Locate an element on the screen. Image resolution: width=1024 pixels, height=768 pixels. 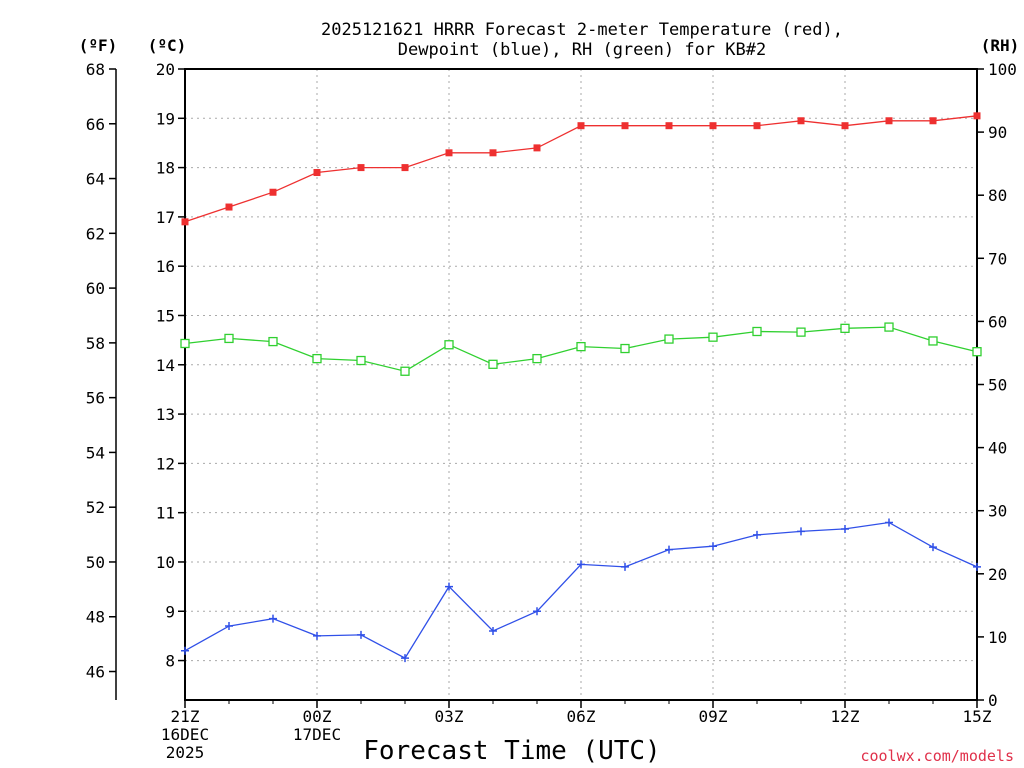
fahrenheit-tick-label: 50 is located at coordinates (95, 562).